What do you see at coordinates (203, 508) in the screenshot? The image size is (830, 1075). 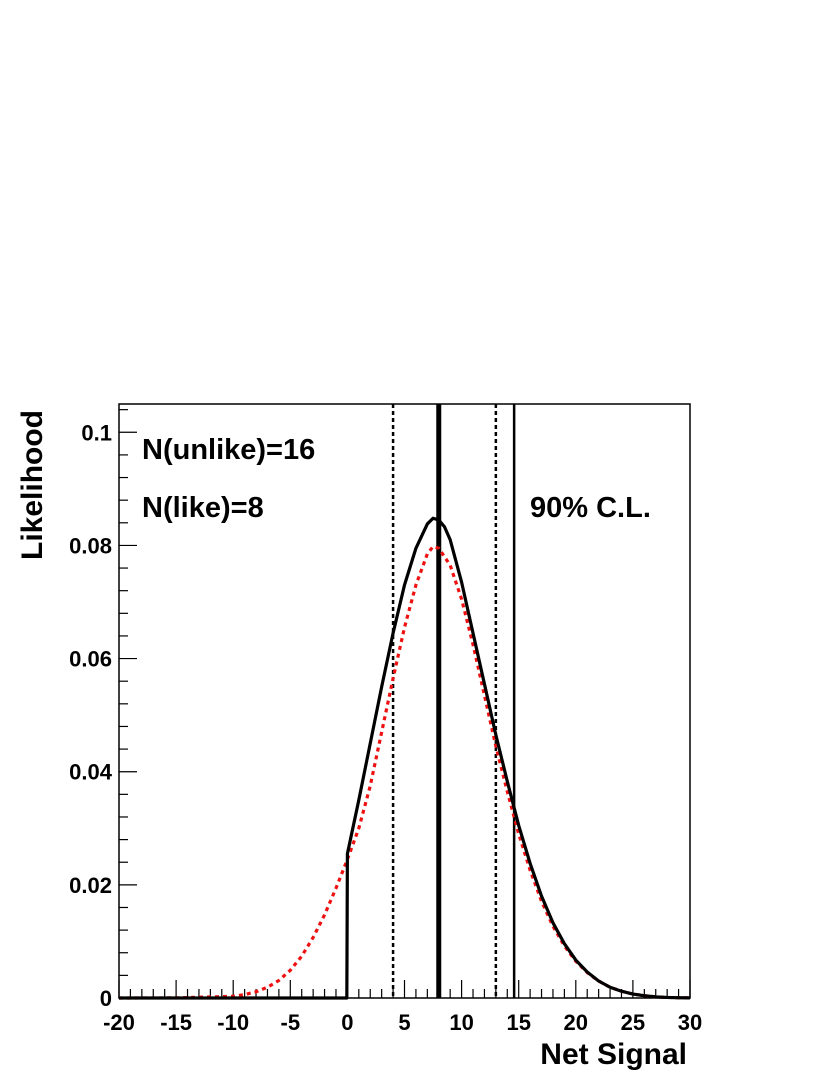 I see `annotation-n-like: N(like)=8` at bounding box center [203, 508].